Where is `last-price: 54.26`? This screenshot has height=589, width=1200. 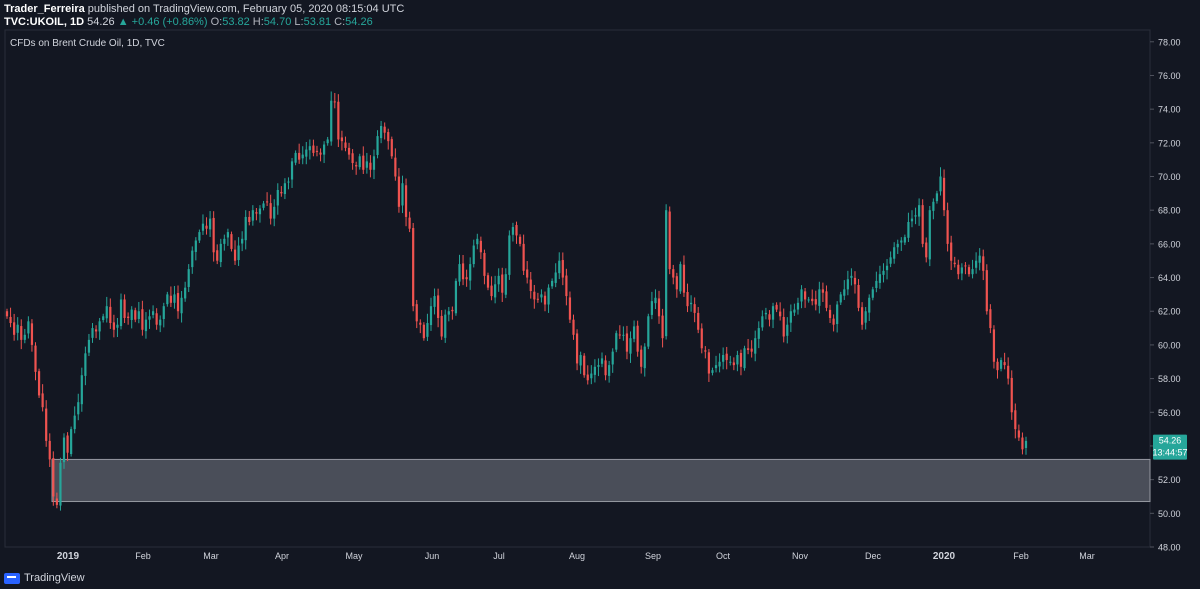
last-price: 54.26 is located at coordinates (101, 22).